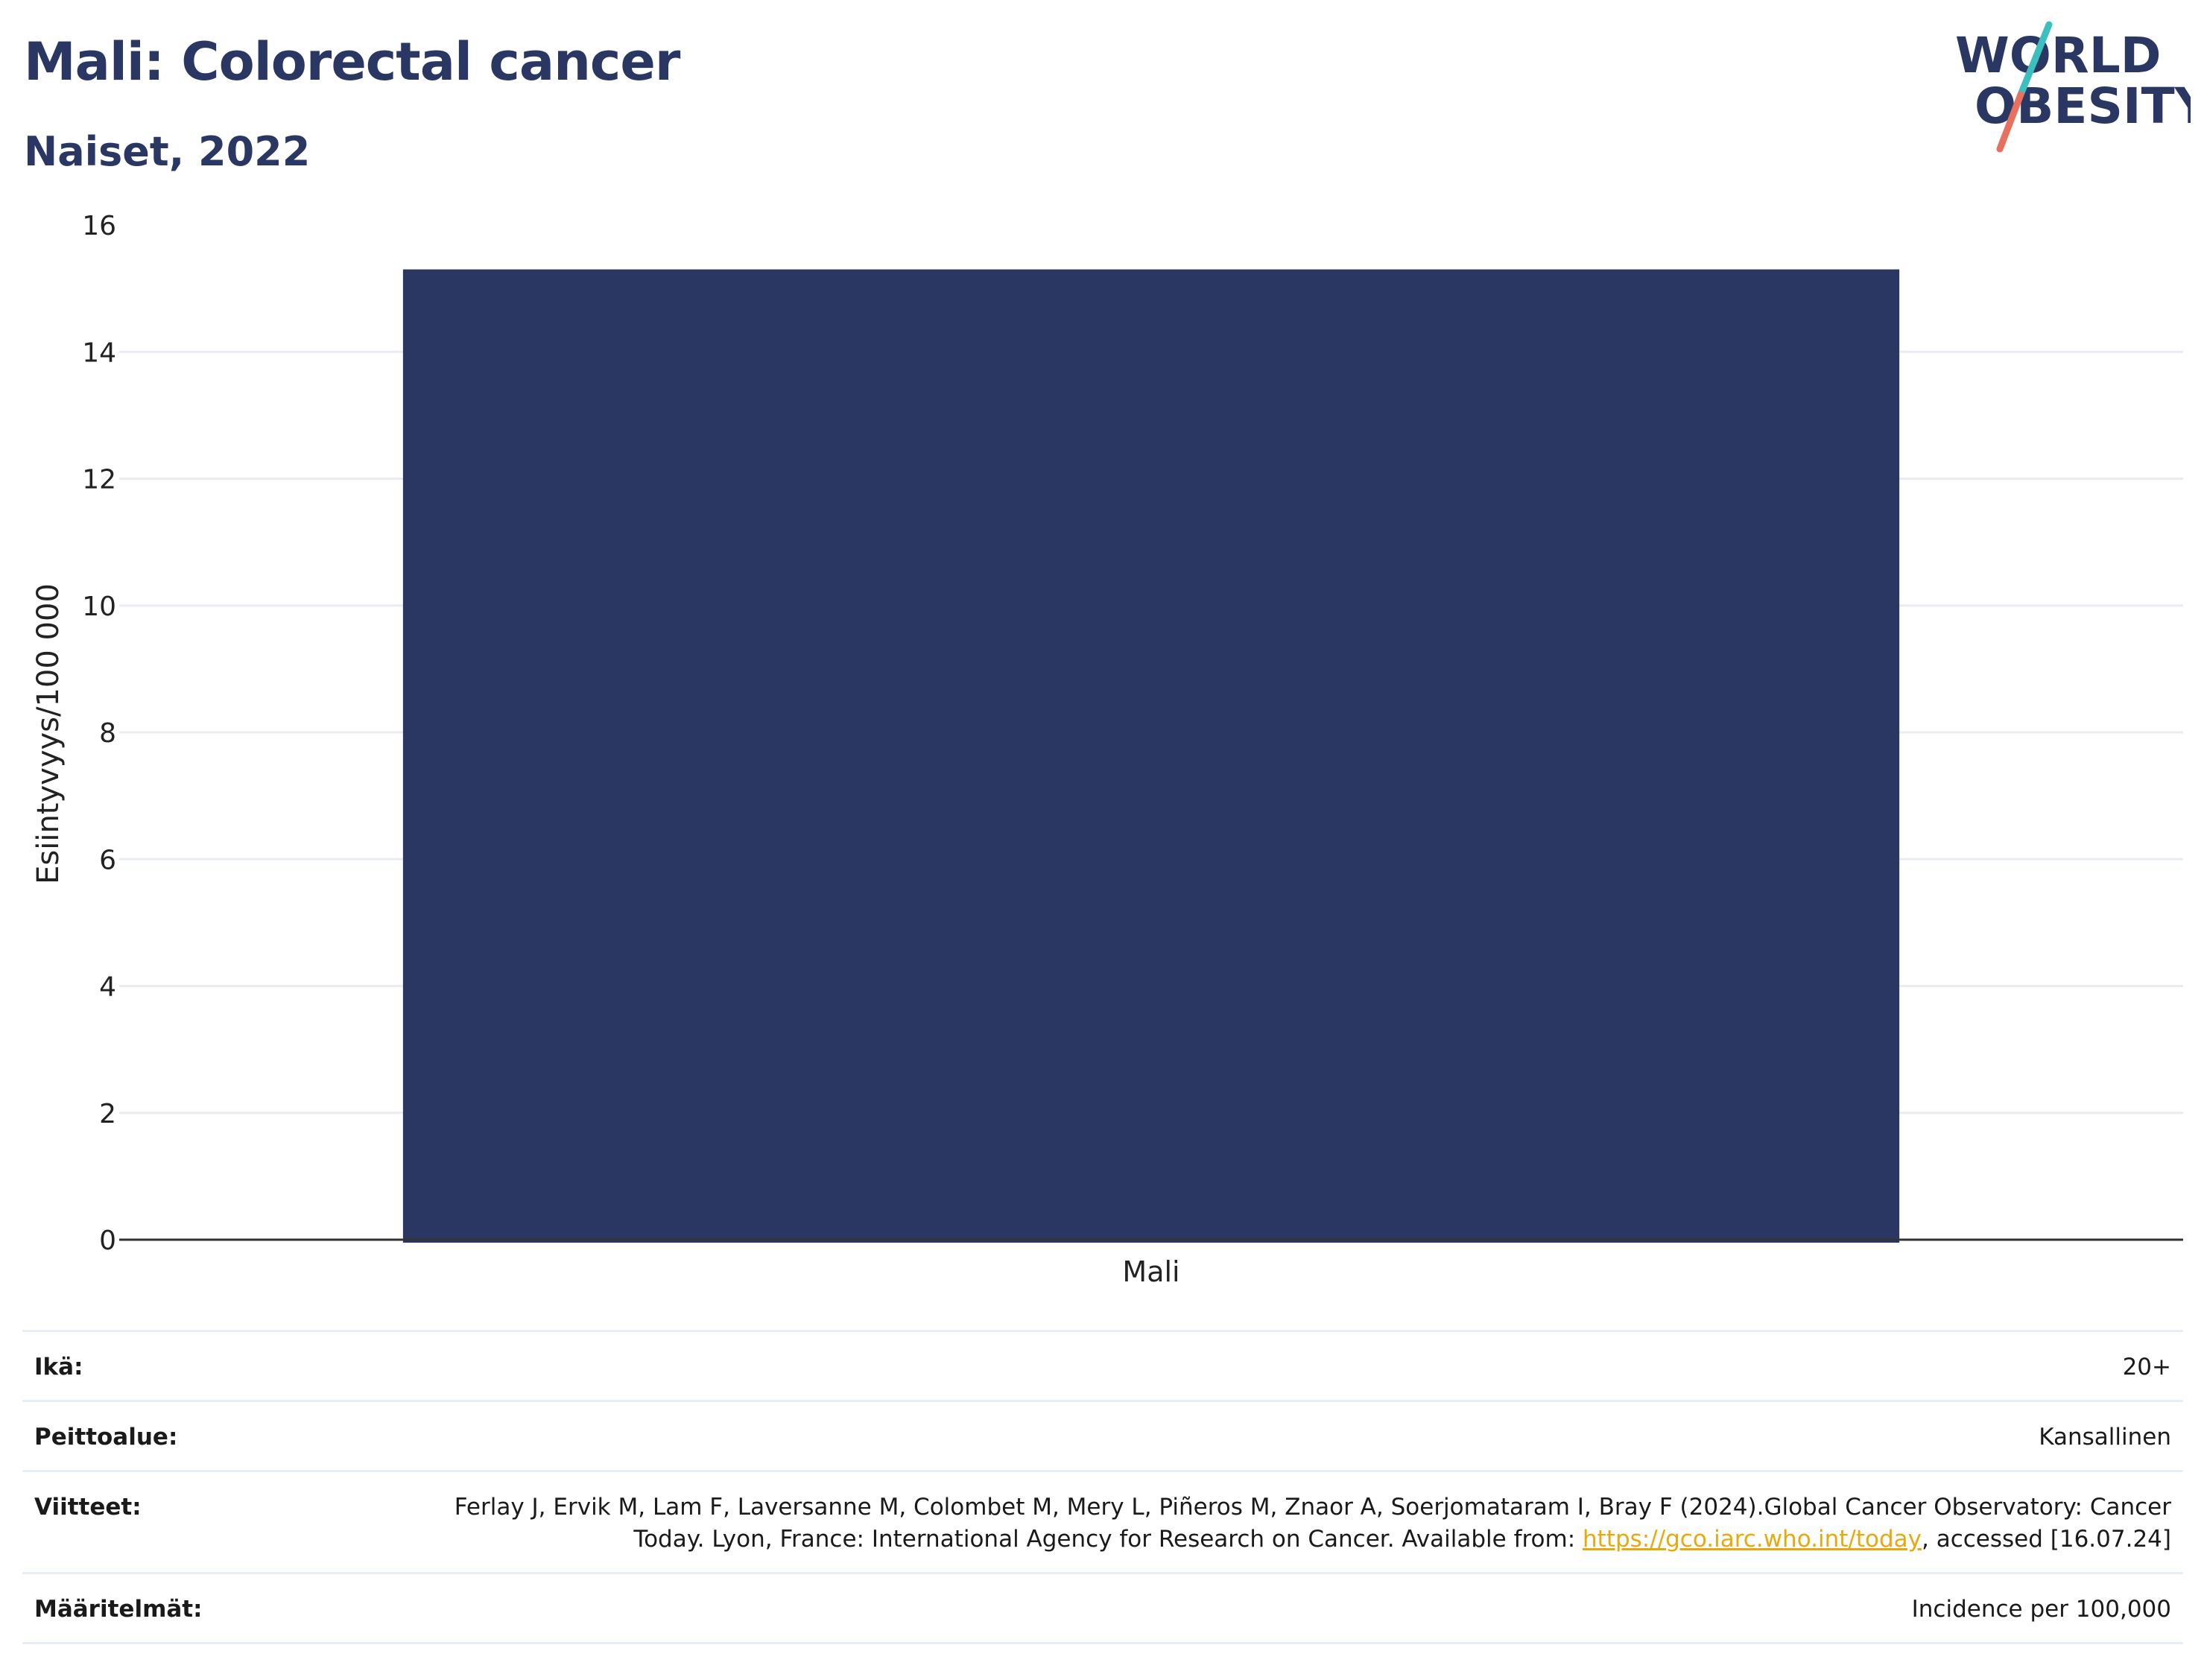 The image size is (2204, 1680). I want to click on x-tick-labels: Mali, so click(1150, 1271).